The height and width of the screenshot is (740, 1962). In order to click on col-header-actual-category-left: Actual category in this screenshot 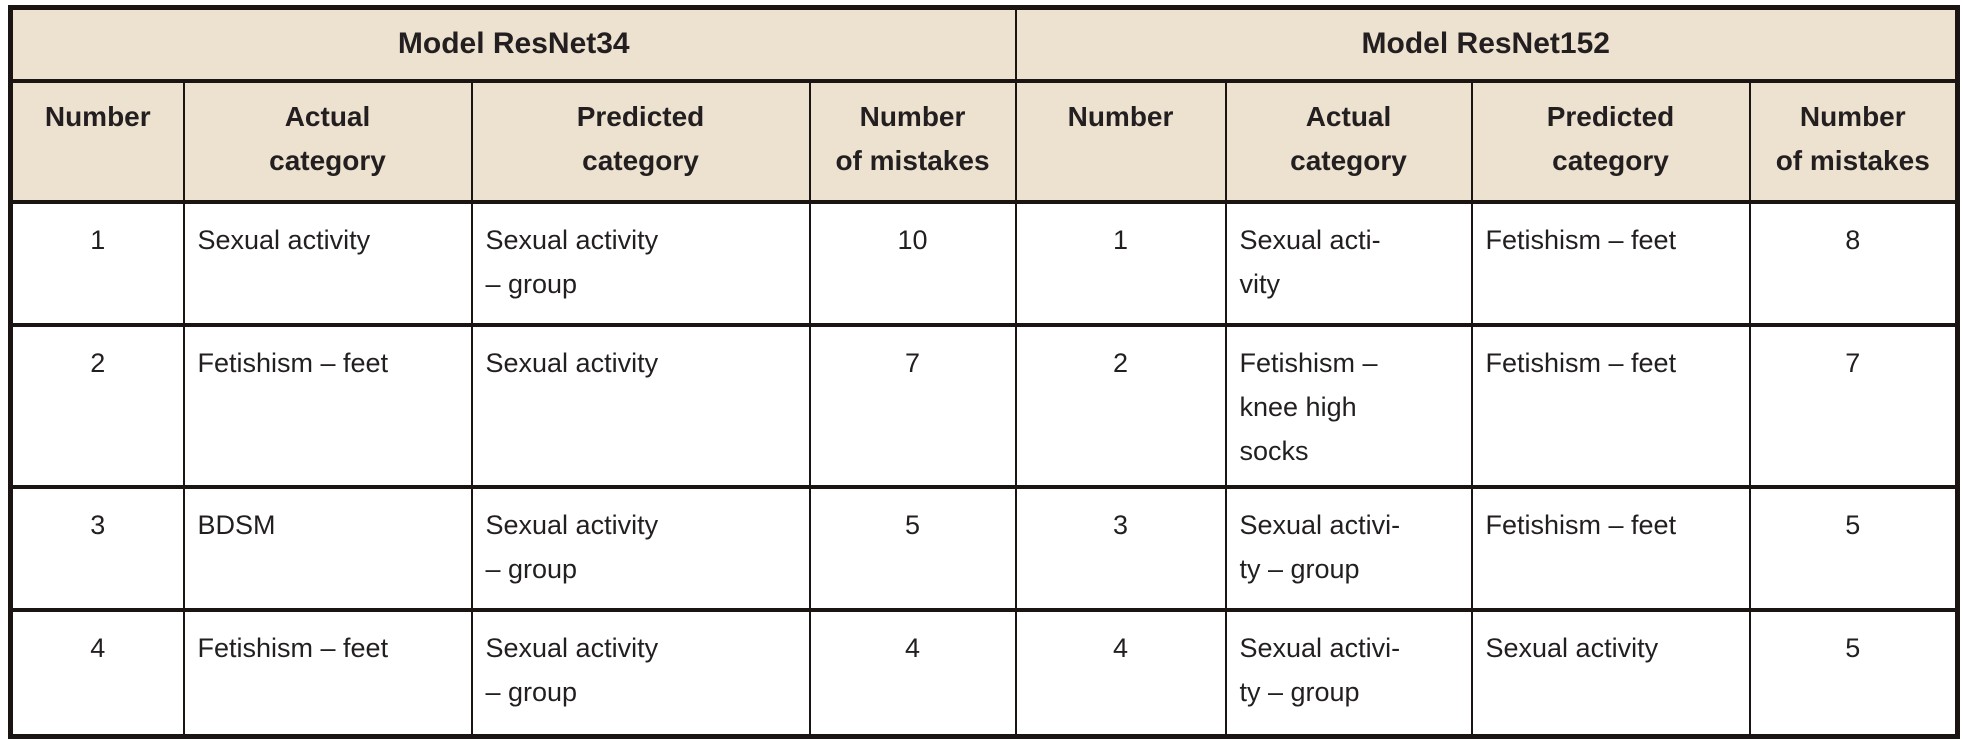, I will do `click(327, 141)`.